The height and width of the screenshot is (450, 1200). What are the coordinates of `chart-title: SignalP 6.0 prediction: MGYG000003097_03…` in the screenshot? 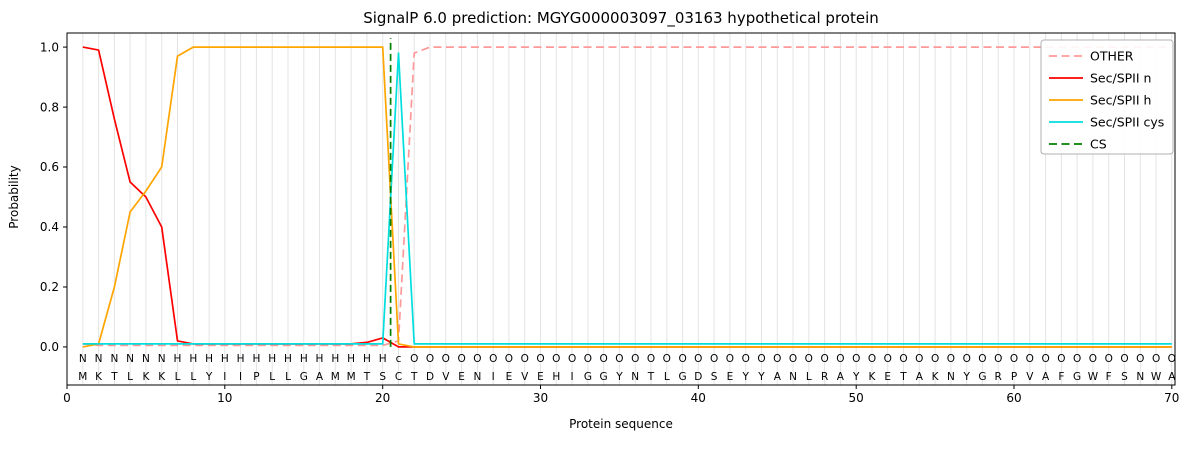 It's located at (621, 18).